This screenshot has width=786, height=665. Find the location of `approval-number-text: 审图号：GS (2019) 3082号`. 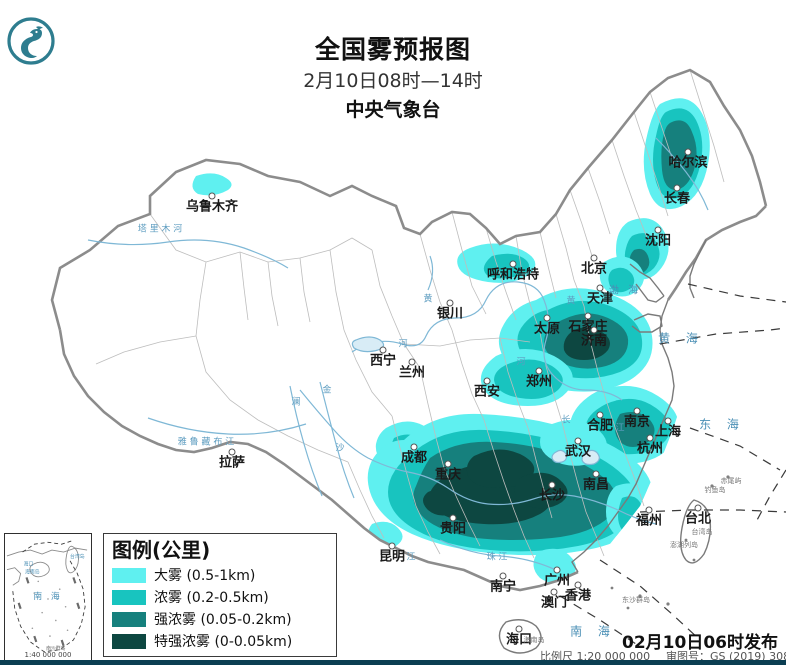

approval-number-text: 审图号：GS (2019) 3082号 is located at coordinates (726, 656).